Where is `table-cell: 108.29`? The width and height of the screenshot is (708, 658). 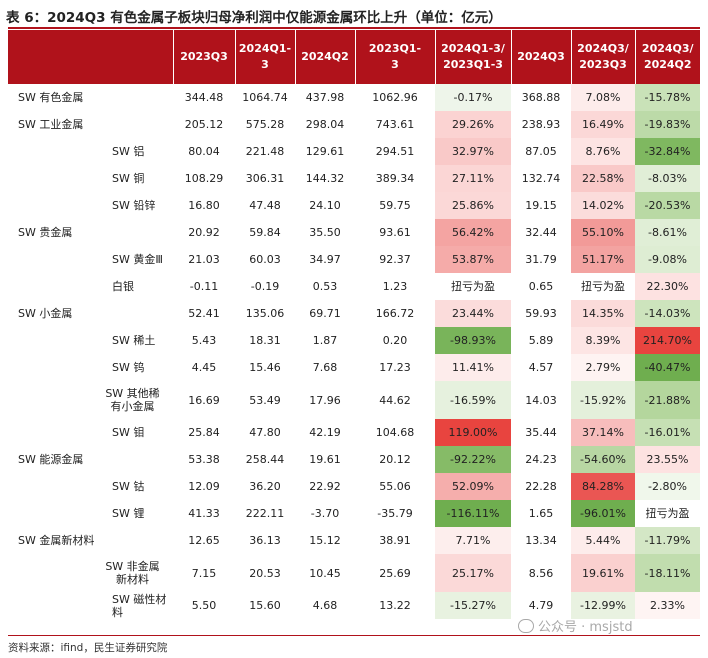
table-cell: 108.29 is located at coordinates (204, 178).